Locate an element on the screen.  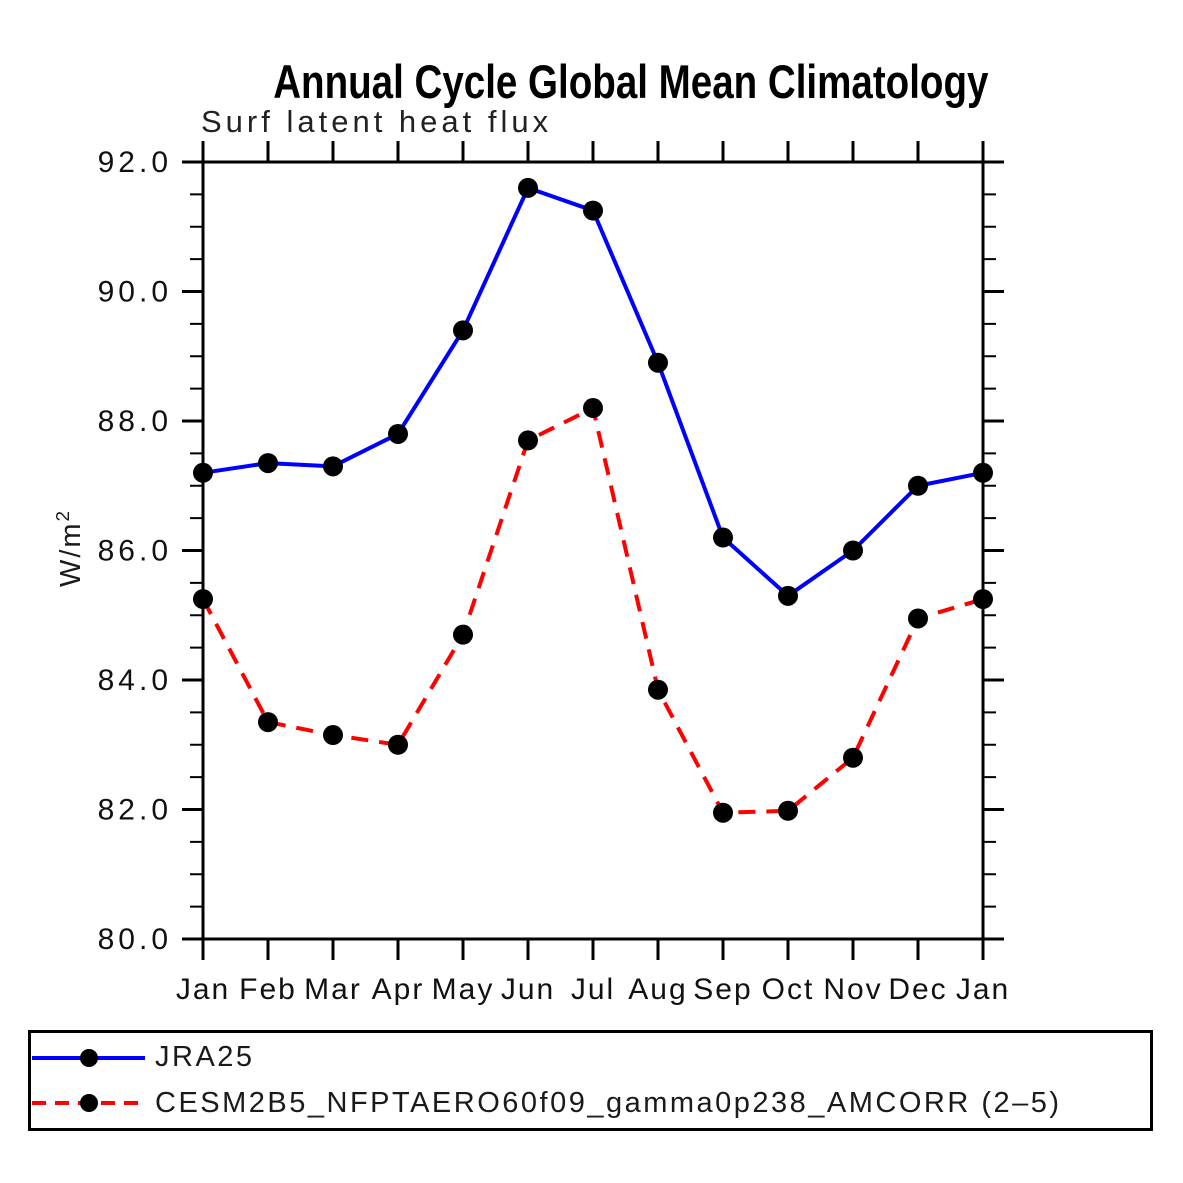
legend-label-jra25: JRA25 is located at coordinates (205, 1057).